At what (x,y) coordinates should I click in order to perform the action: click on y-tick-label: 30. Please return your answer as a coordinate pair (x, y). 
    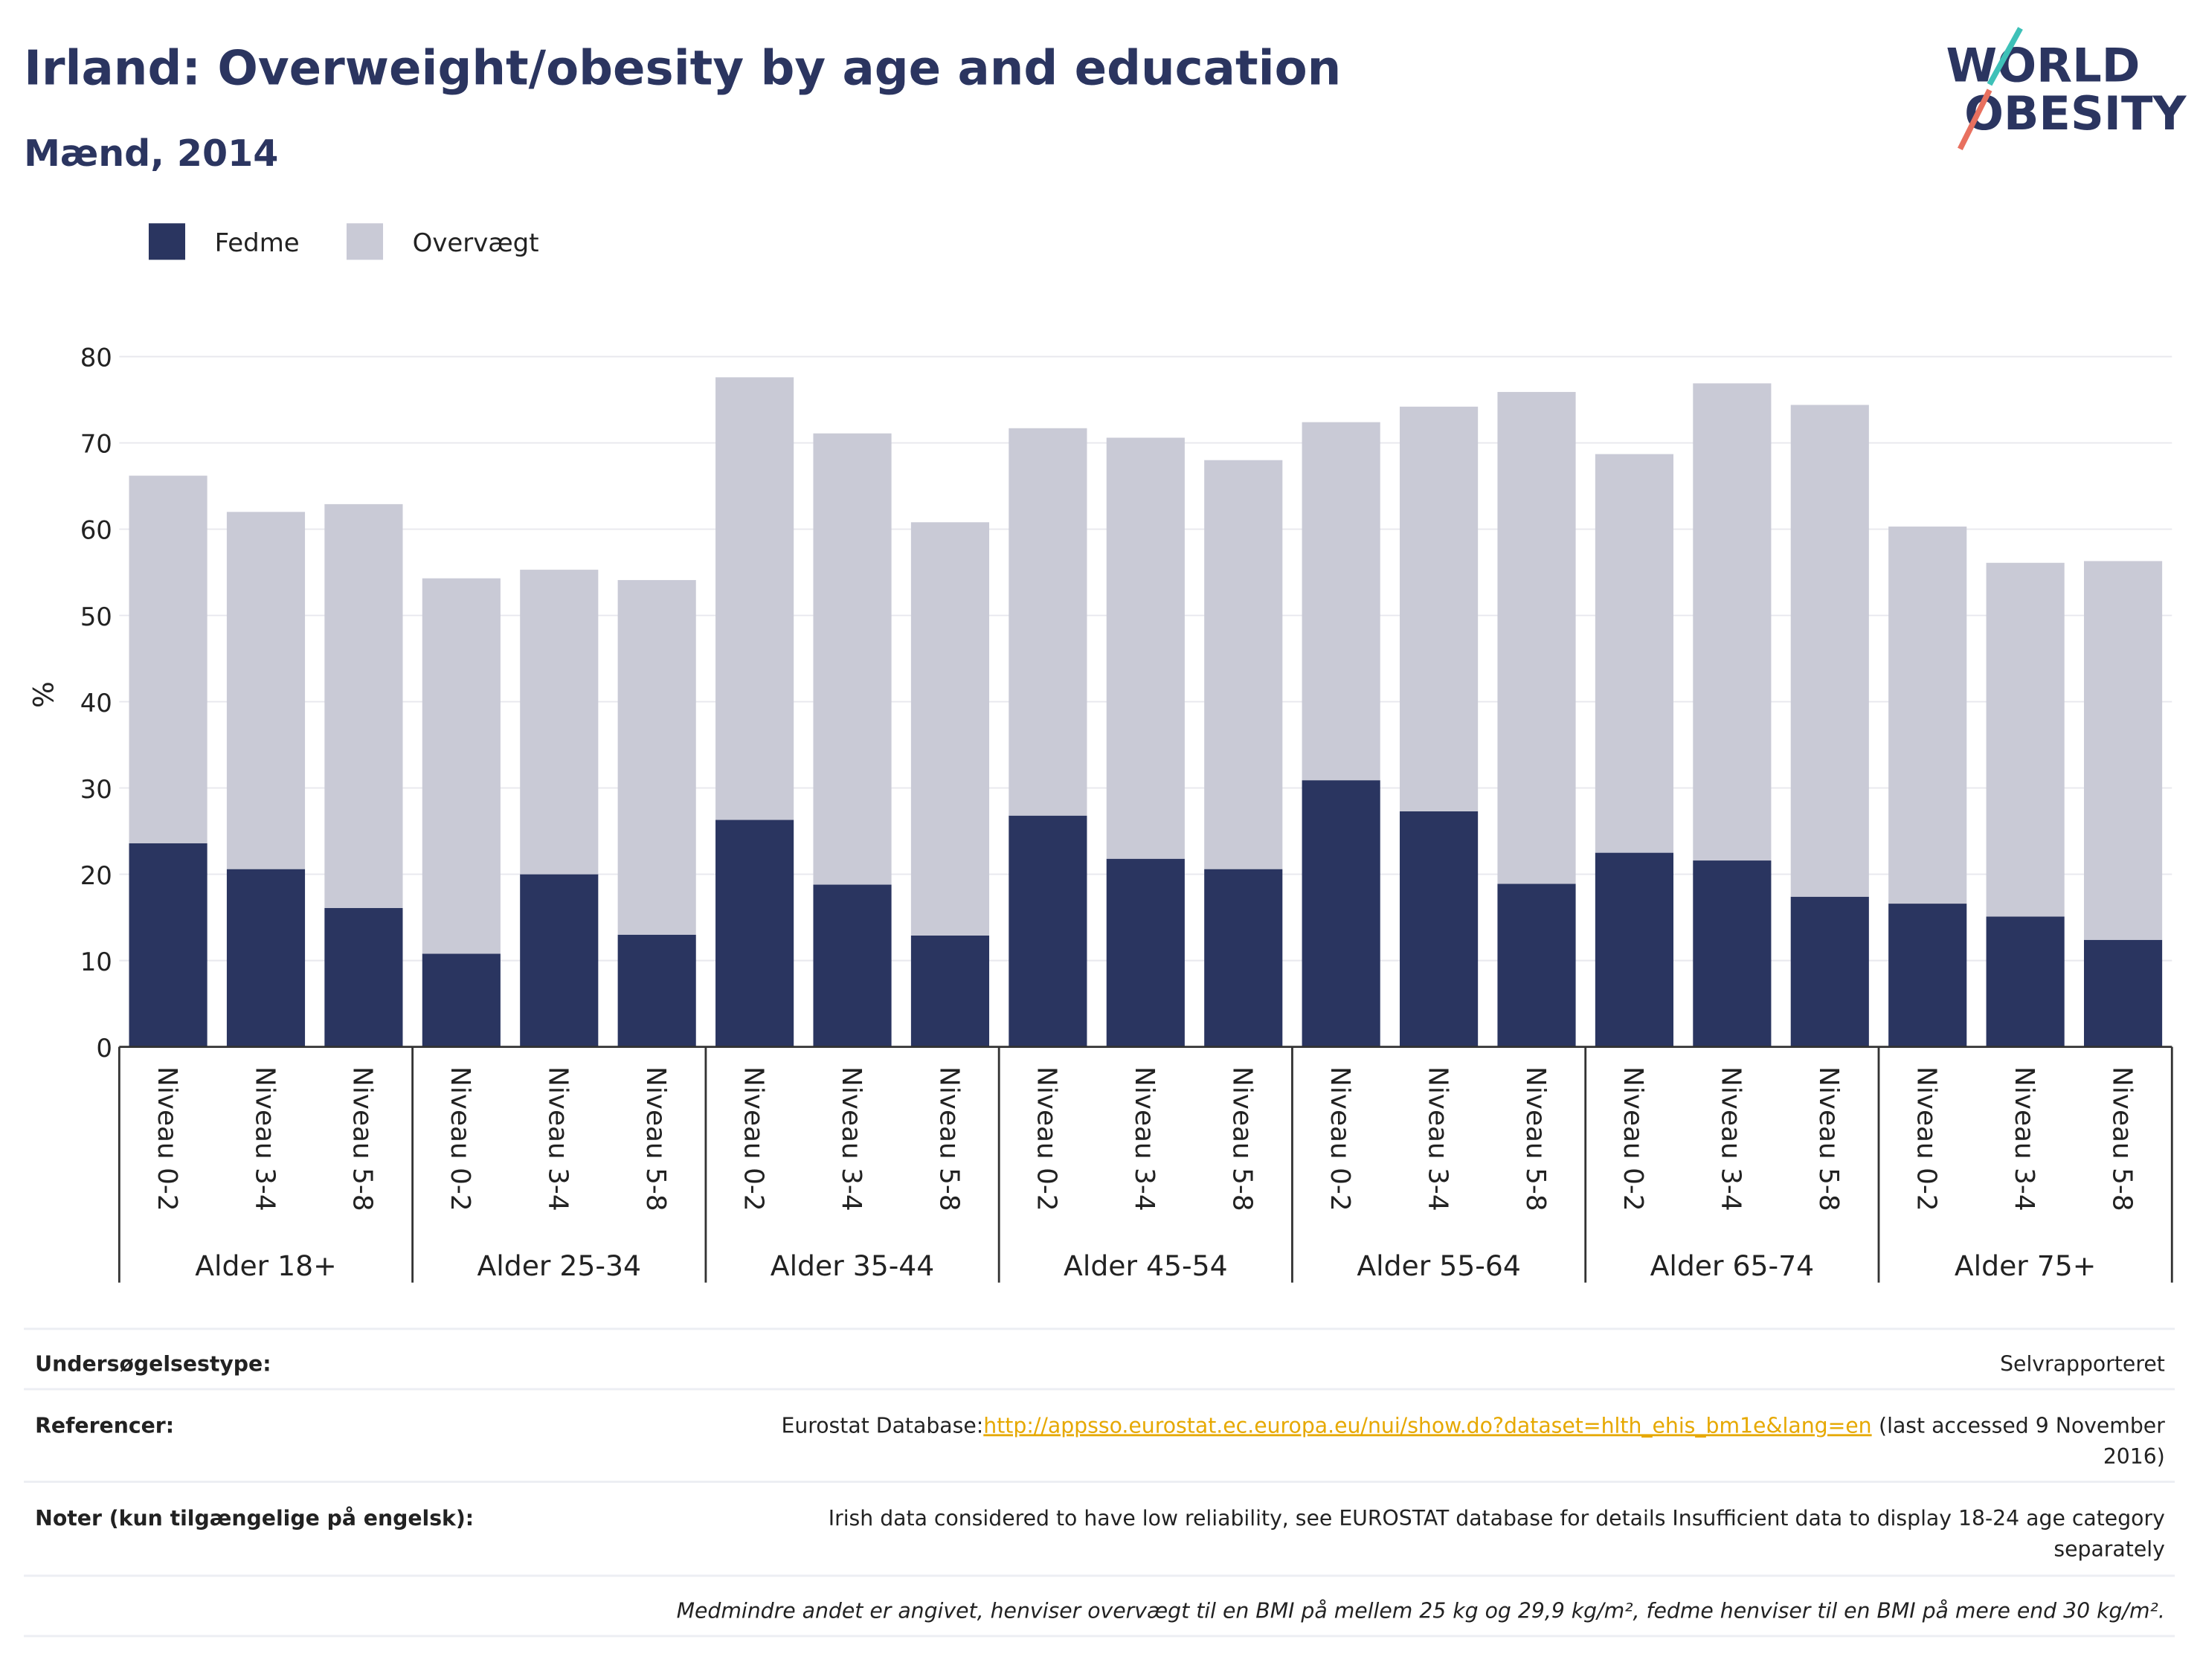
    Looking at the image, I should click on (96, 790).